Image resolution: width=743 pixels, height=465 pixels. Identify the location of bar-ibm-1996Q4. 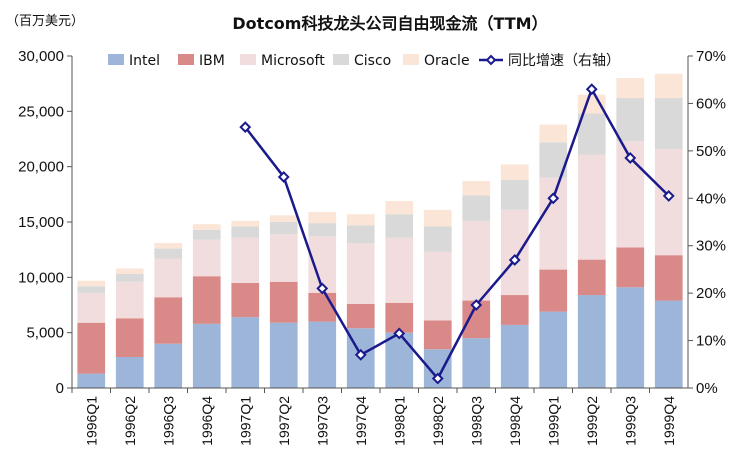
(206, 300).